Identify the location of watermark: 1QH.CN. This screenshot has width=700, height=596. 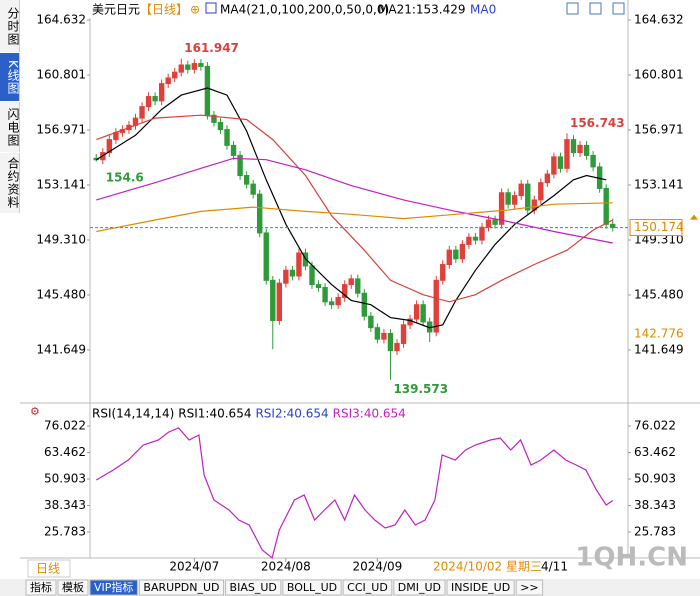
(631, 558).